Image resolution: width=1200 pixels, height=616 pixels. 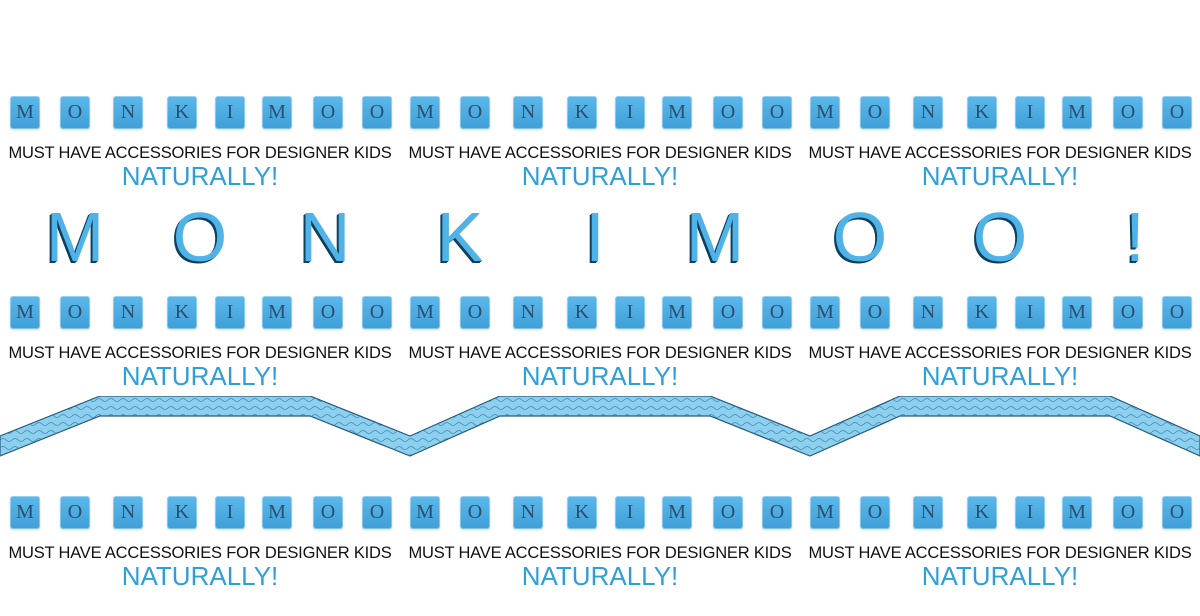 I want to click on big-title-letter: N, so click(x=325, y=237).